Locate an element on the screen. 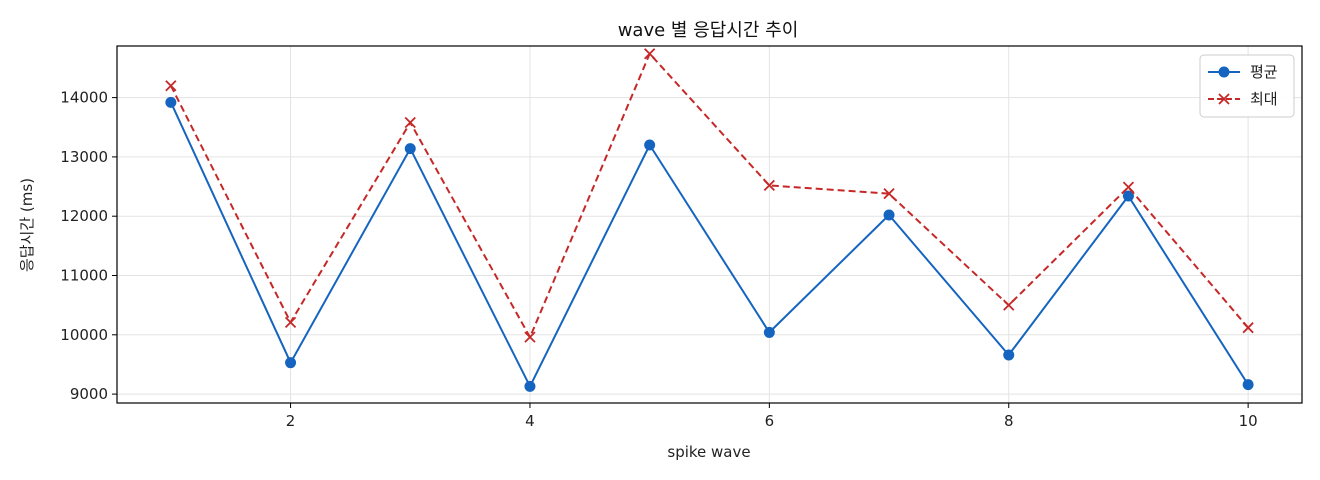 The width and height of the screenshot is (1320, 480). x-tick-label: 2 is located at coordinates (291, 421).